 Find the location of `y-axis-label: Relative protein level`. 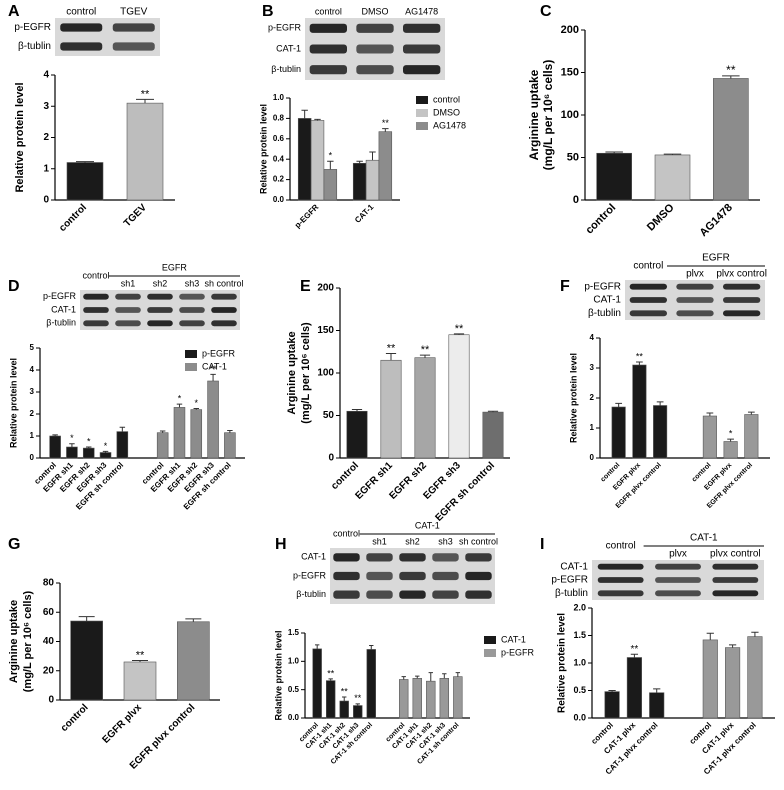

y-axis-label: Relative protein level is located at coordinates (562, 663).